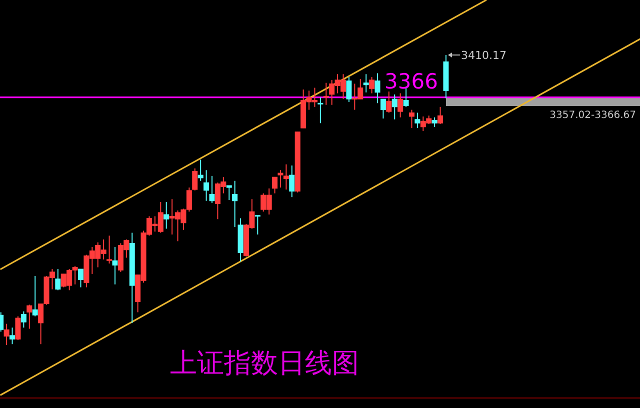  I want to click on annotation: 3357.02-3366.67, so click(593, 116).